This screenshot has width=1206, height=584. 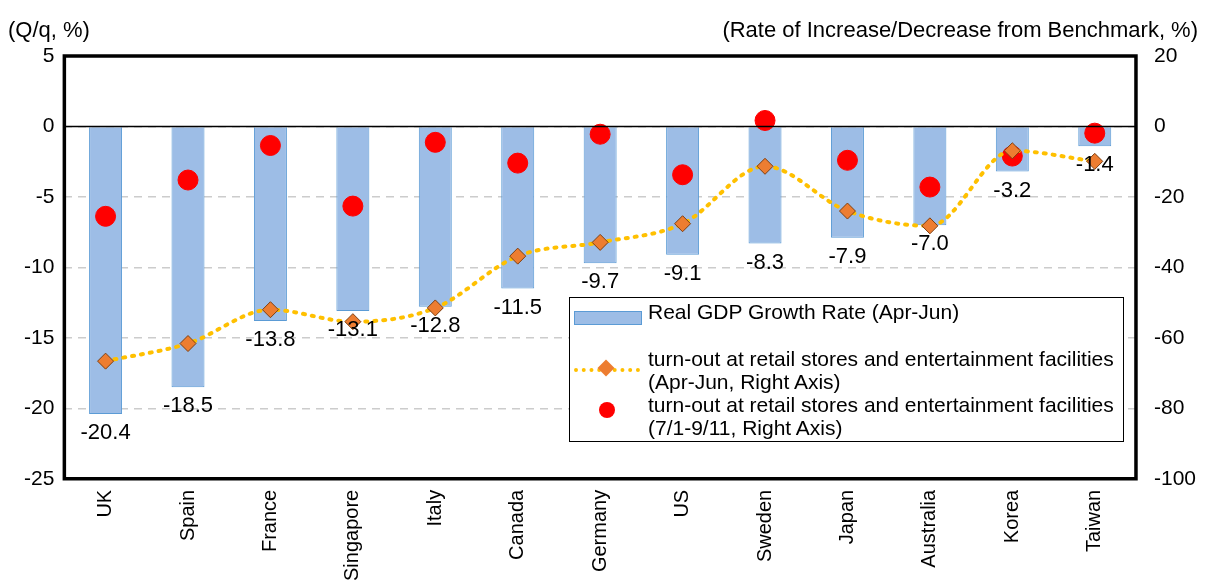 I want to click on legend-label: turn-out at retail stores and entertainment facilities (Apr-Jun, Right Axis), so click(x=881, y=370).